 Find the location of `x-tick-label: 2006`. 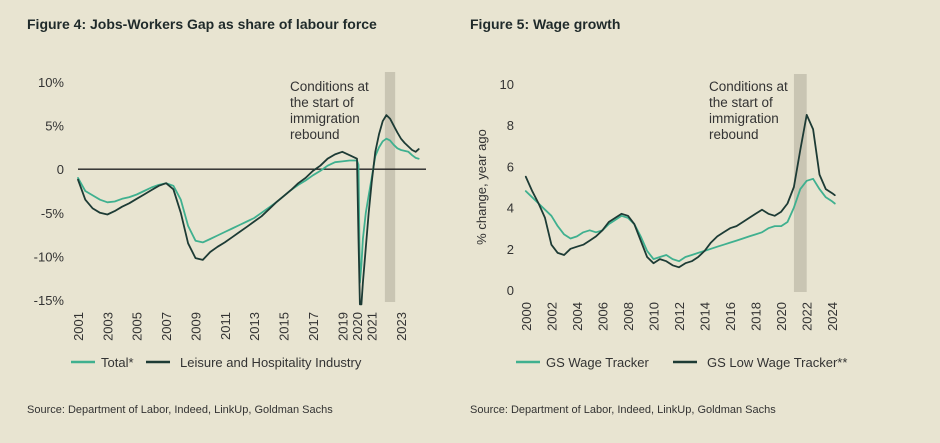

x-tick-label: 2006 is located at coordinates (602, 316).